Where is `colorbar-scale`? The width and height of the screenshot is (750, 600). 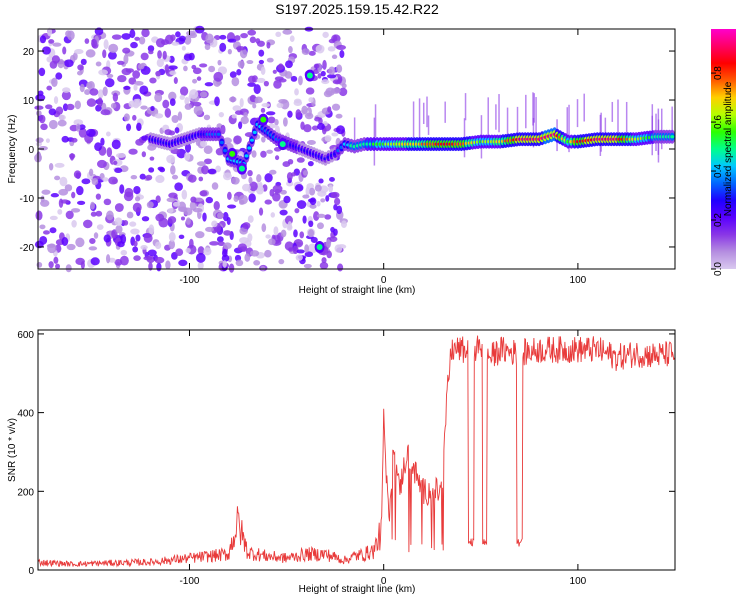 colorbar-scale is located at coordinates (723, 149).